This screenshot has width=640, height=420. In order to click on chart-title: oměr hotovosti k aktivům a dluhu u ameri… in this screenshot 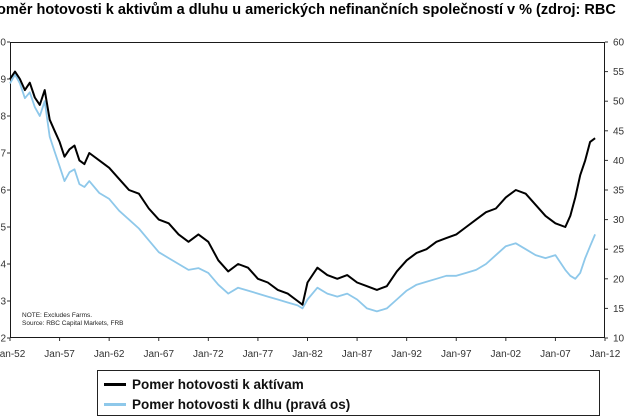, I will do `click(320, 13)`.